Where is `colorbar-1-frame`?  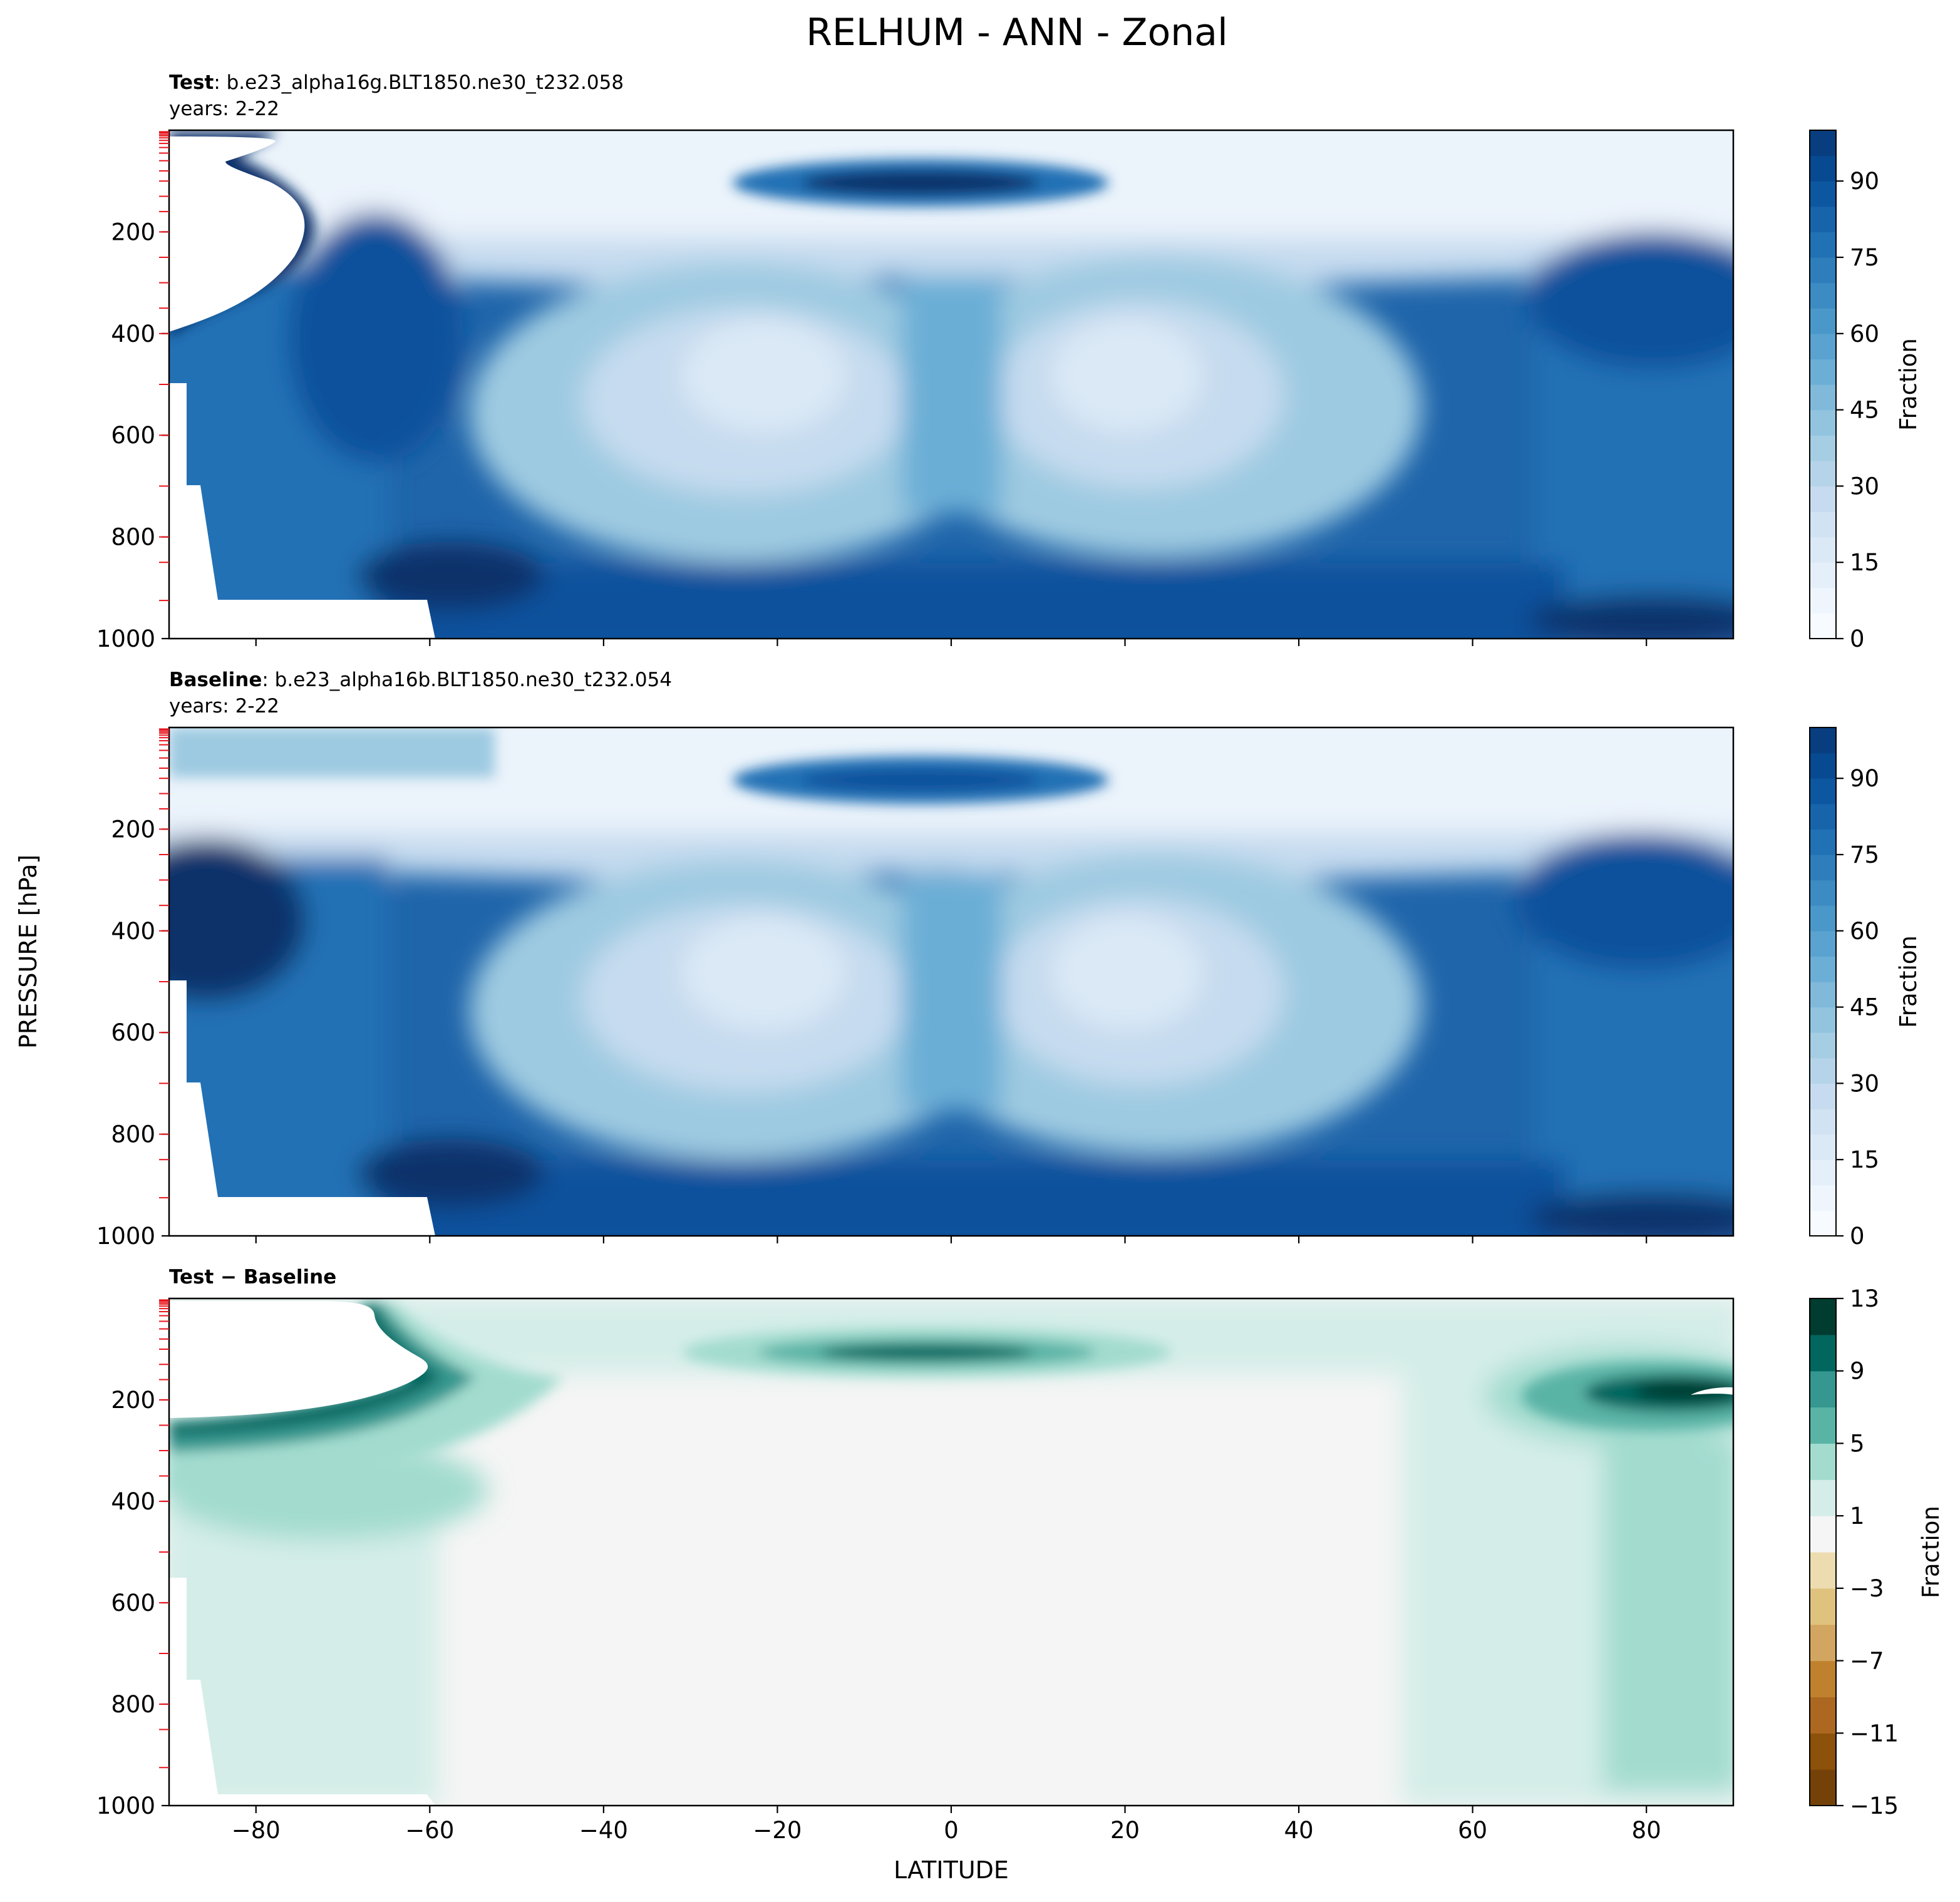
colorbar-1-frame is located at coordinates (1823, 384).